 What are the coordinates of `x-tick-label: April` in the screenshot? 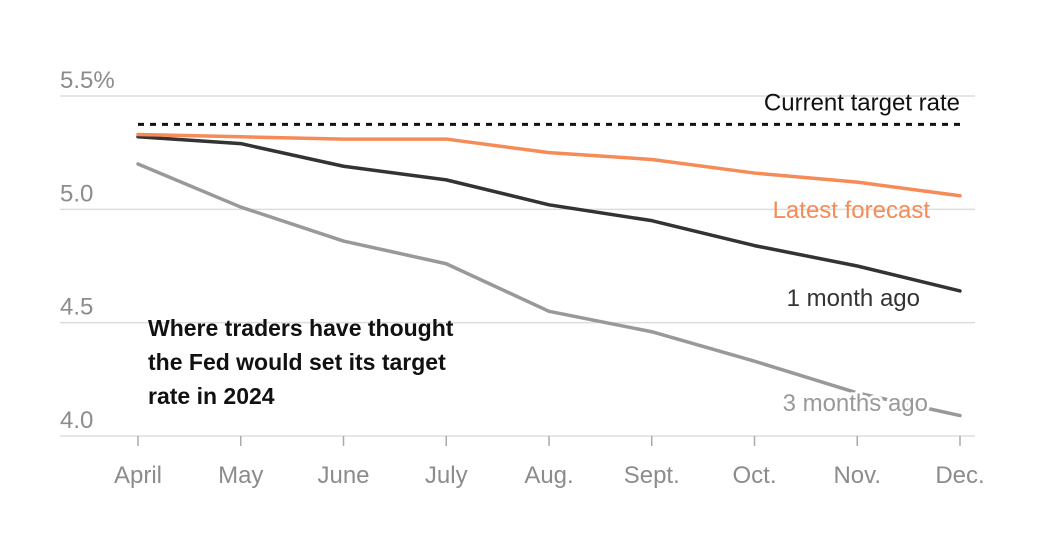 It's located at (138, 475).